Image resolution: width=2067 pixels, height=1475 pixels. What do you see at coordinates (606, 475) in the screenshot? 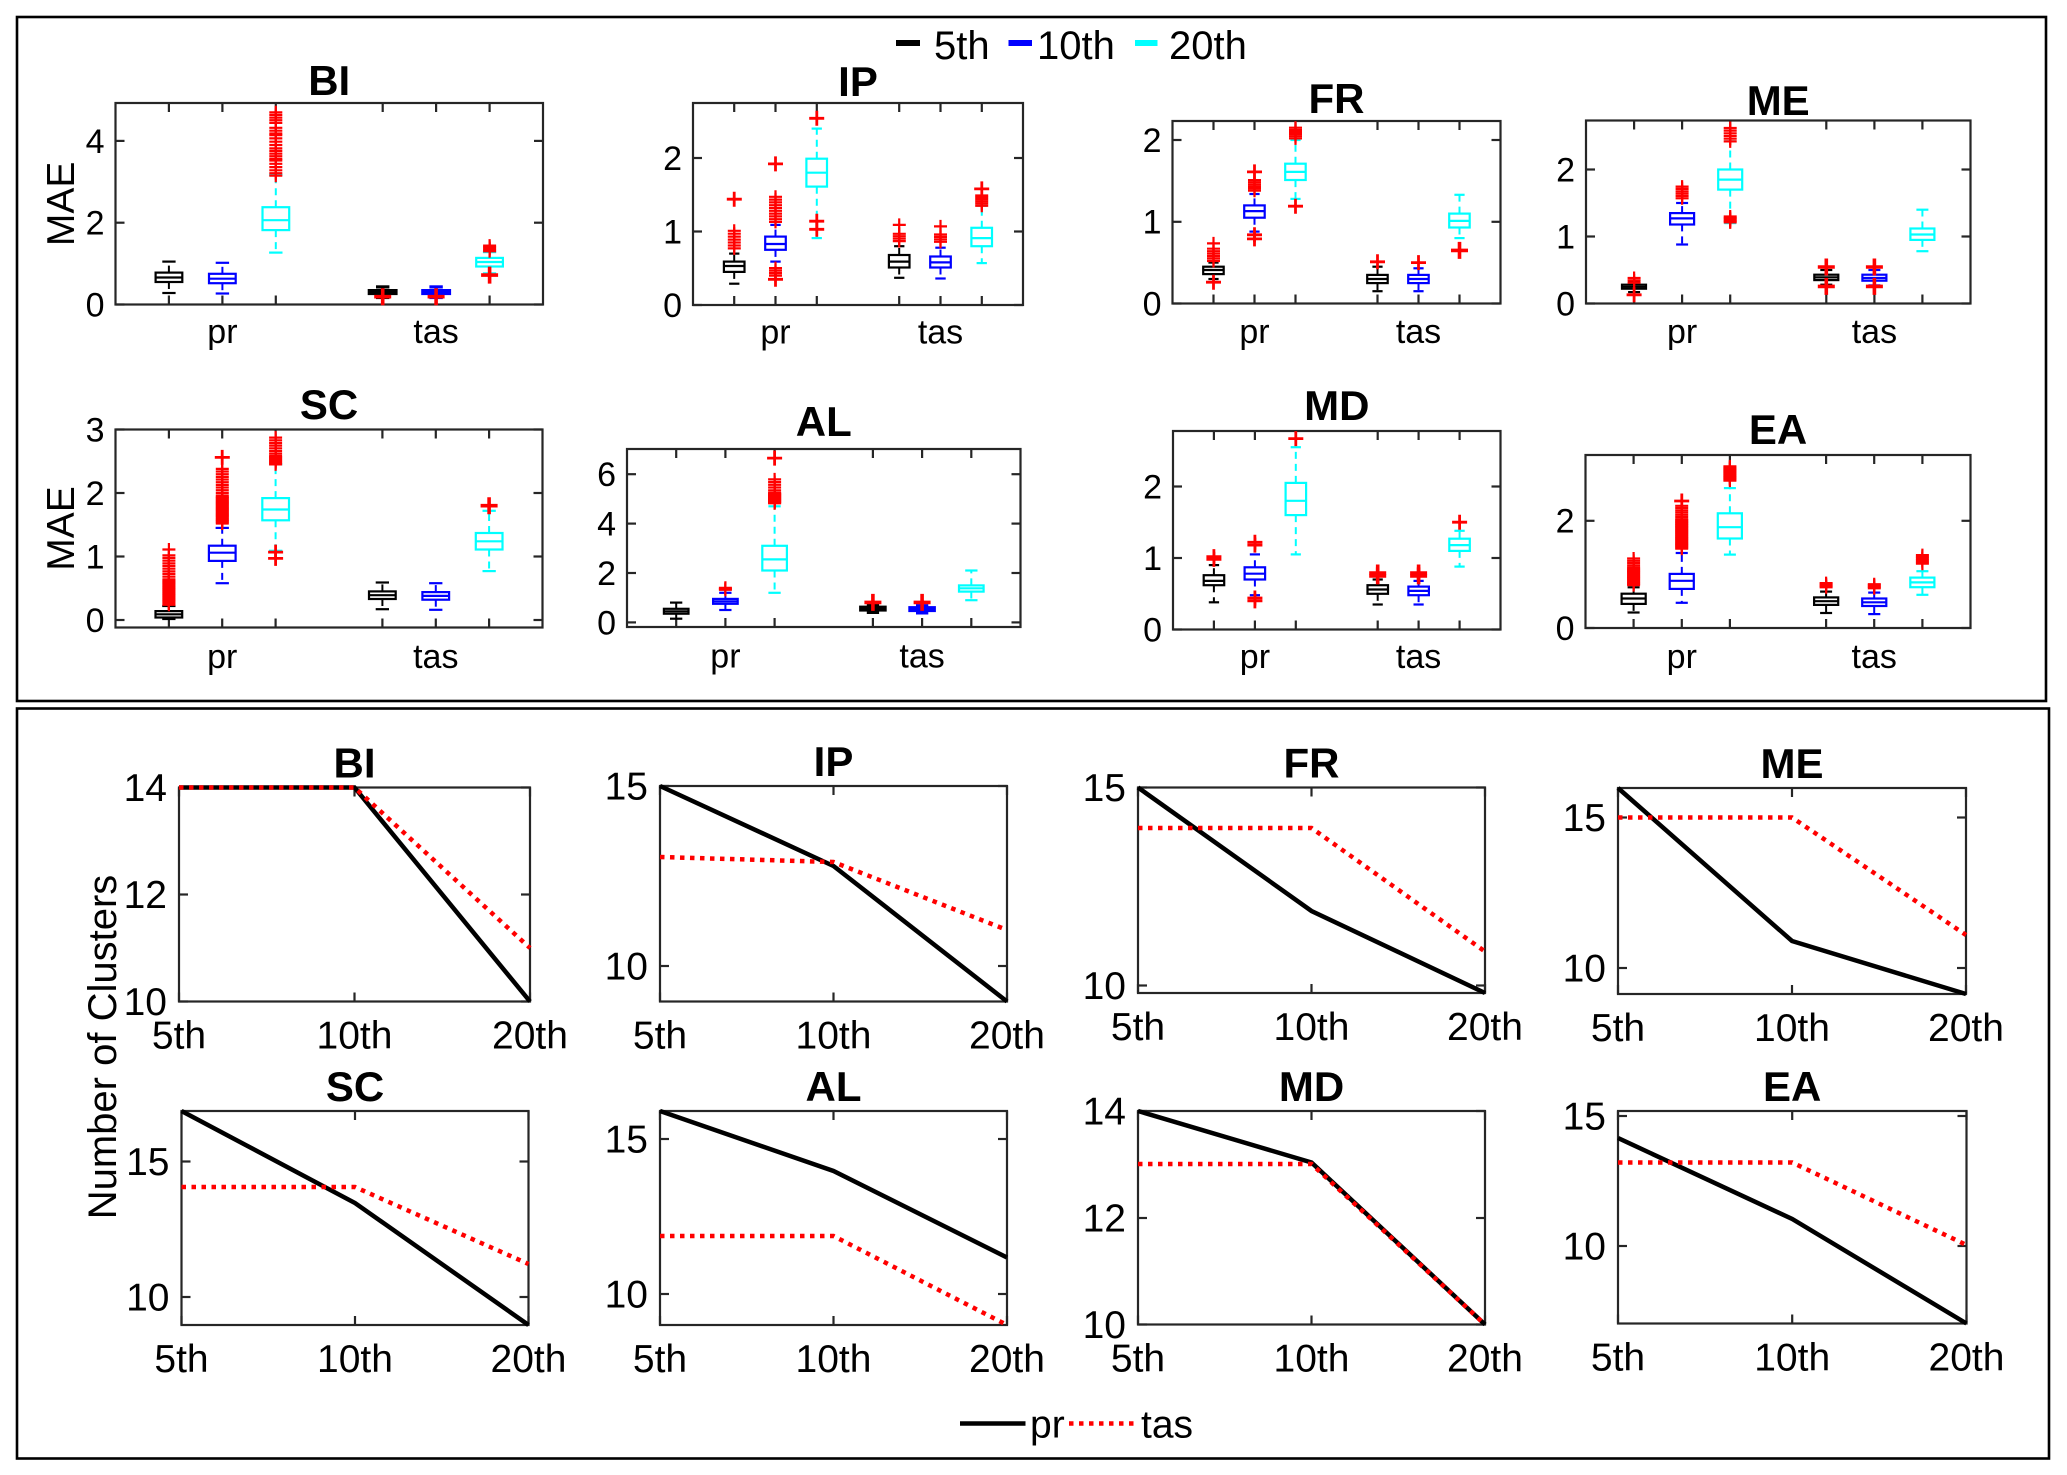
I see `svg-text: 6` at bounding box center [606, 475].